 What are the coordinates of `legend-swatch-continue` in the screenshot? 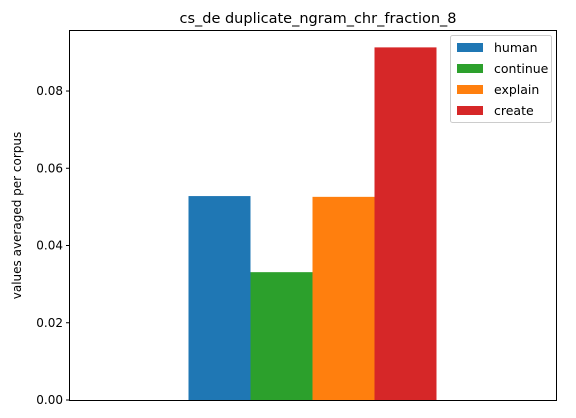 It's located at (470, 68).